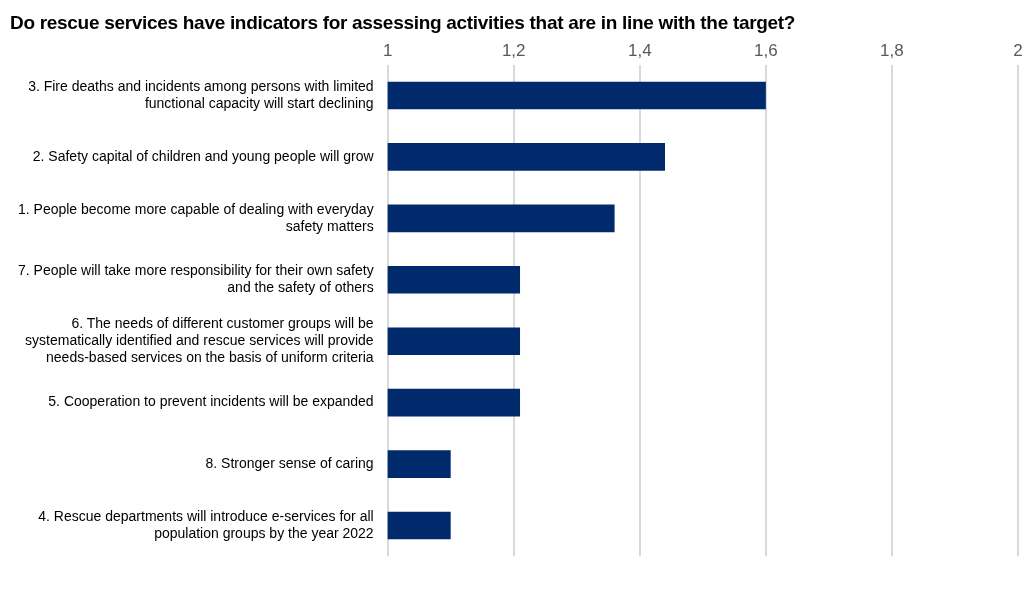  I want to click on y-tick-label: 8. Stronger sense of caring, so click(289, 462).